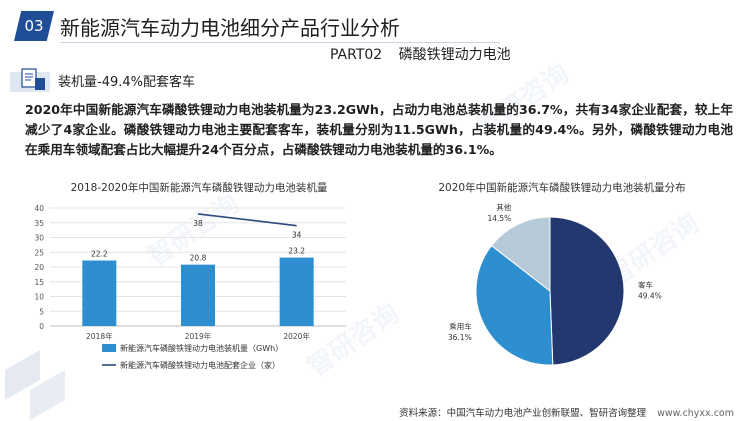  What do you see at coordinates (499, 218) in the screenshot?
I see `pie-slice-value: 14.5%` at bounding box center [499, 218].